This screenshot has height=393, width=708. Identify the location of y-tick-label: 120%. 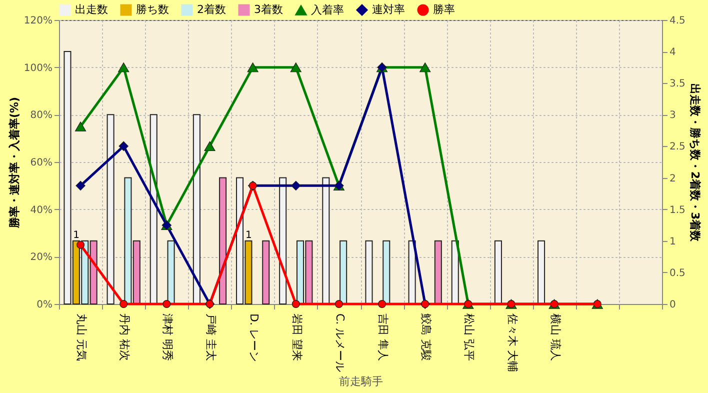
(38, 21).